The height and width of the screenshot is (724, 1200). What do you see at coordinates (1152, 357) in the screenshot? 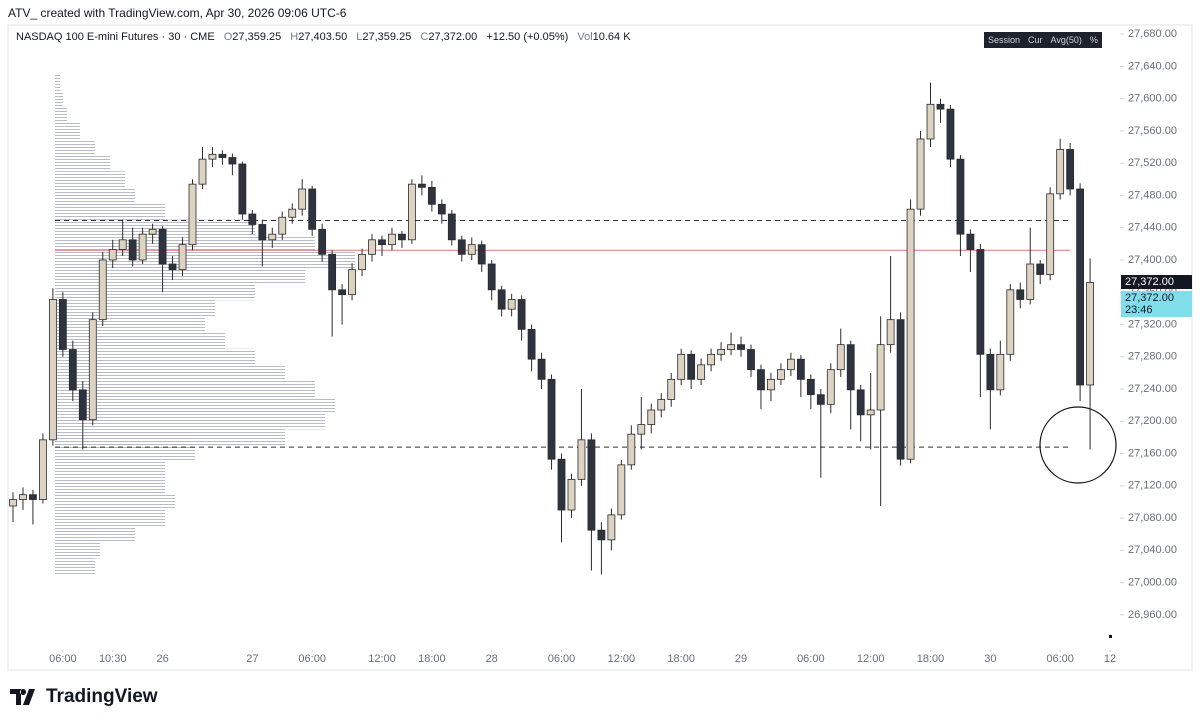
I see `y-tick-label: 27,280.00` at bounding box center [1152, 357].